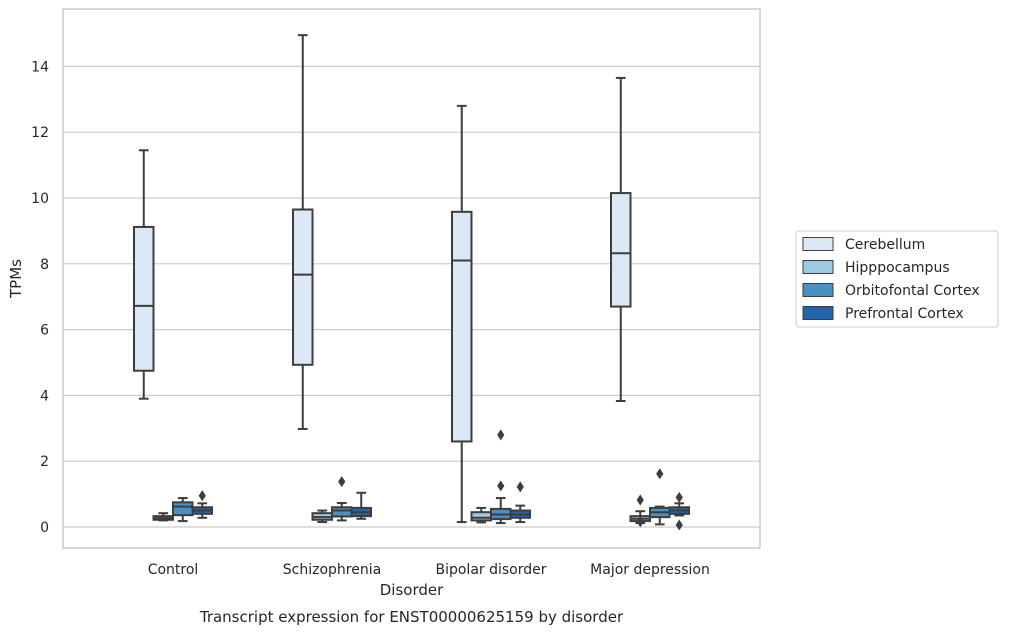 Image resolution: width=1009 pixels, height=634 pixels. Describe the element at coordinates (44, 331) in the screenshot. I see `y-tick-label: 6` at that location.